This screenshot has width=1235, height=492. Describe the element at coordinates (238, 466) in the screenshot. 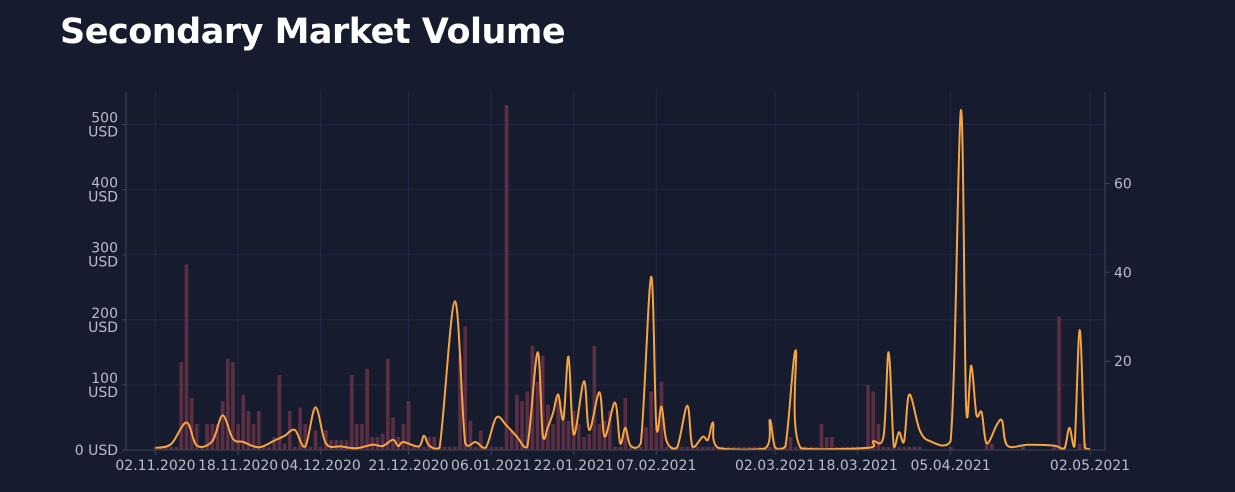

I see `x-tick-label: 18.11.2020` at that location.